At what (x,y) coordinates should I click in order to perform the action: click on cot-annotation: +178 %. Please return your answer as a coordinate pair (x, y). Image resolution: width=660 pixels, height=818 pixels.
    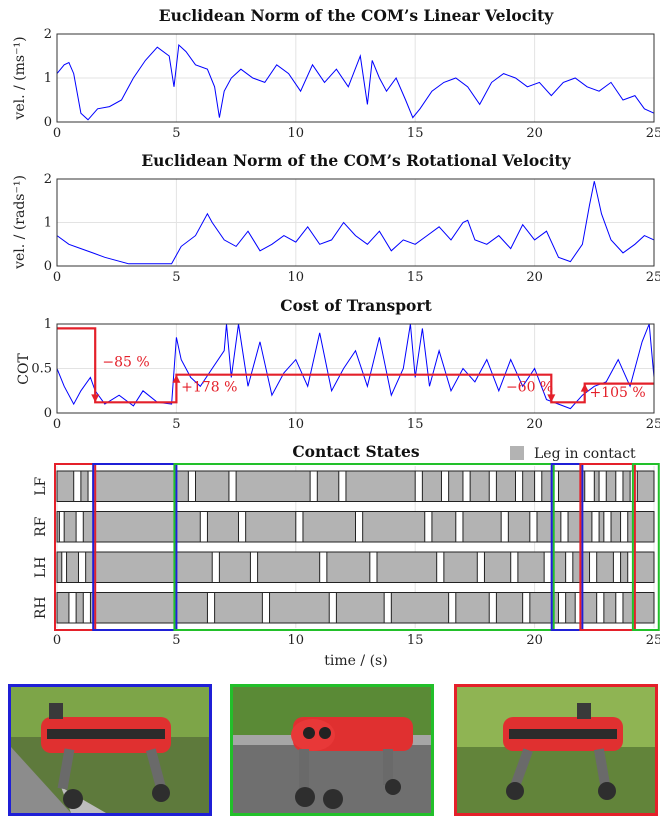
    Looking at the image, I should click on (209, 388).